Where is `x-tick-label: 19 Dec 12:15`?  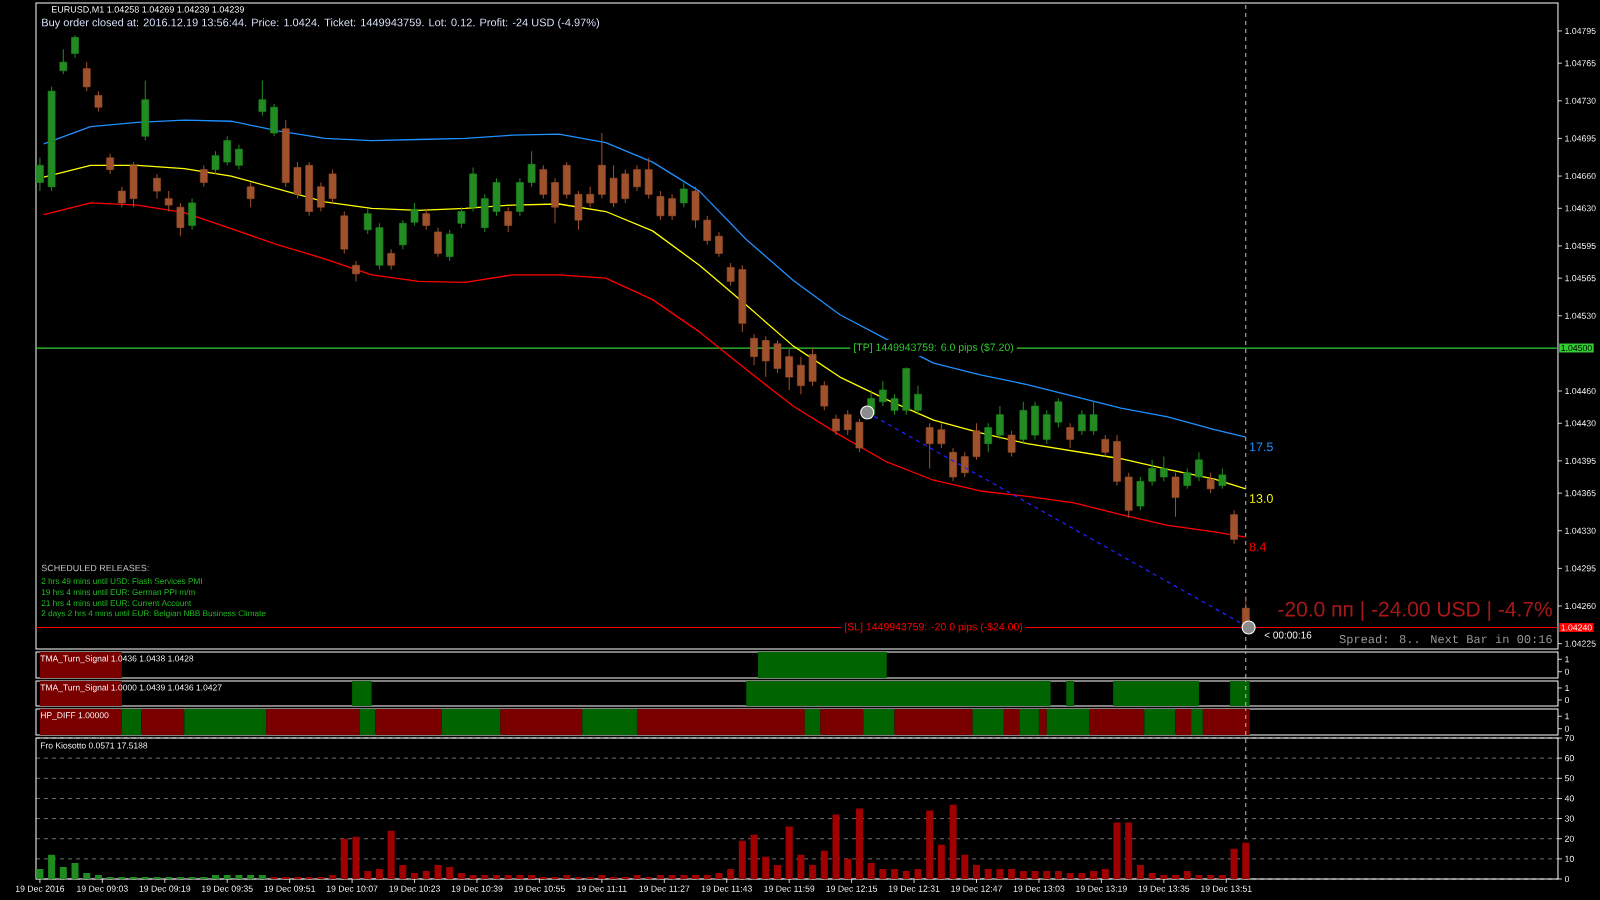 x-tick-label: 19 Dec 12:15 is located at coordinates (852, 888).